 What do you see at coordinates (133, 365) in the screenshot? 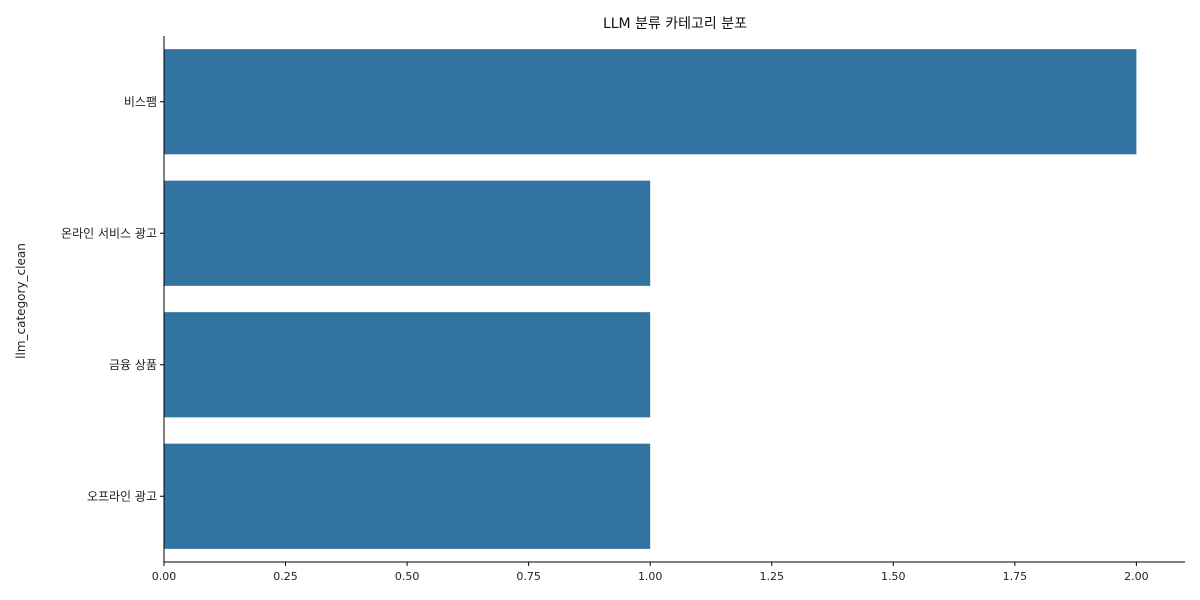
I see `y-tick-label-2: 금융 상품` at bounding box center [133, 365].